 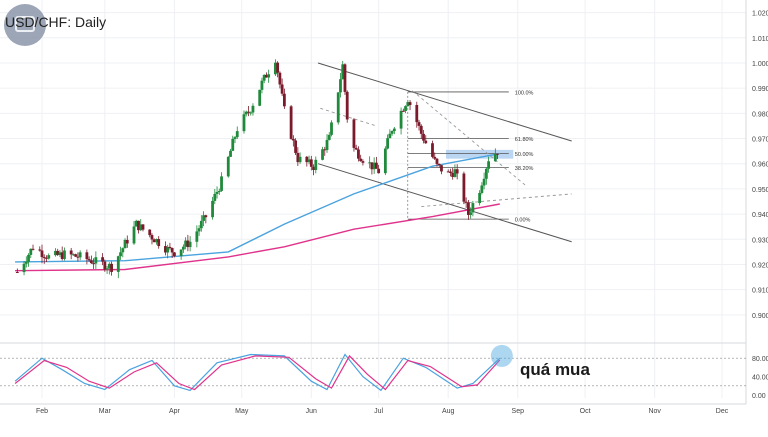 What do you see at coordinates (105, 411) in the screenshot?
I see `x-tick-label: Mar` at bounding box center [105, 411].